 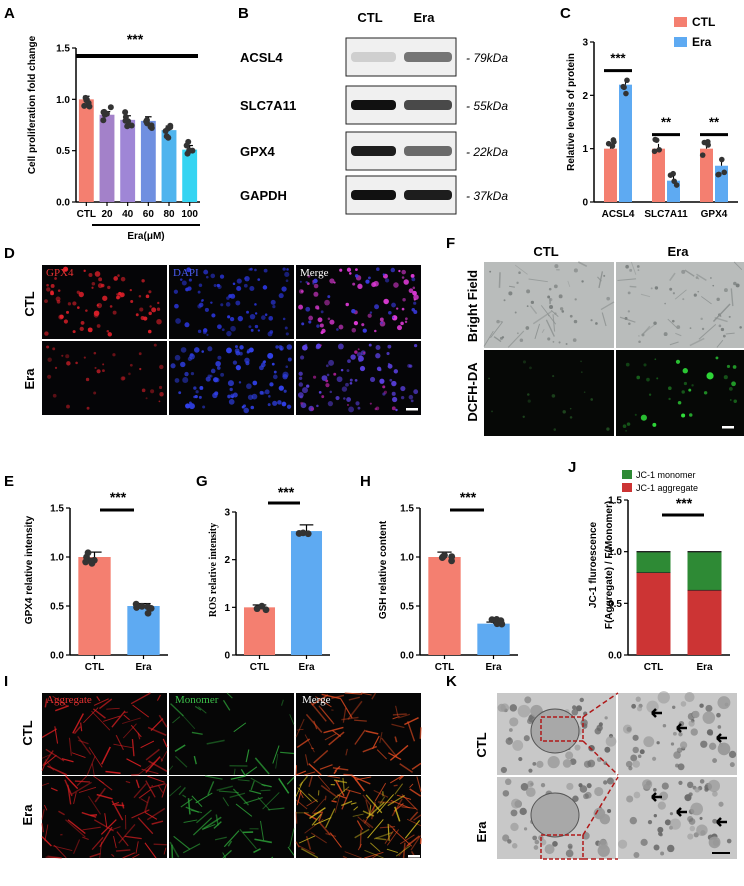 I want to click on panel-h-ylabel: GSH relative content, so click(x=383, y=569).